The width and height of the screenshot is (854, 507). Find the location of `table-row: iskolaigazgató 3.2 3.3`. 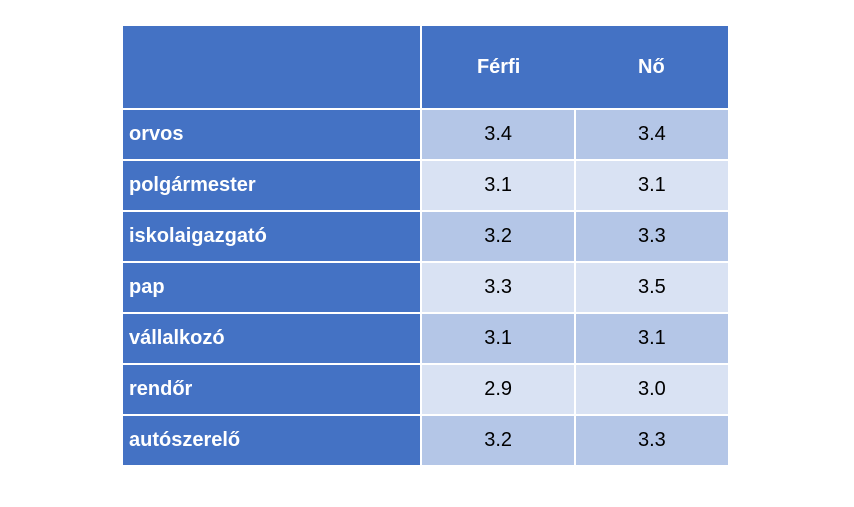

table-row: iskolaigazgató 3.2 3.3 is located at coordinates (425, 236).